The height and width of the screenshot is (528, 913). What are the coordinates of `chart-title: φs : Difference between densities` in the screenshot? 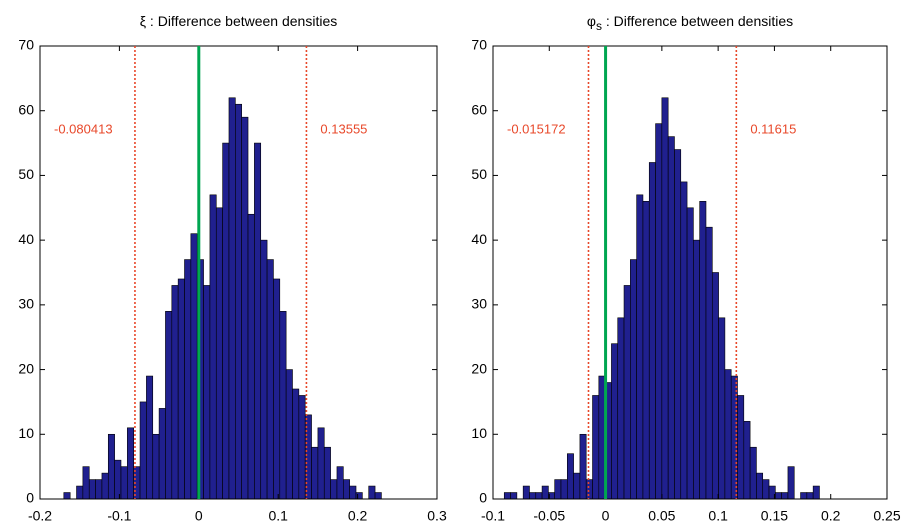 It's located at (690, 23).